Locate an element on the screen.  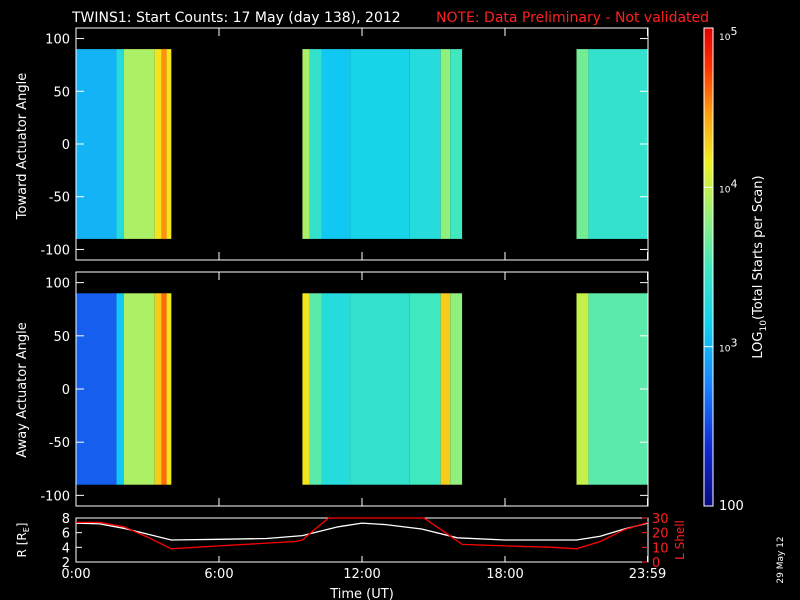
cb-label-rest: (Total Starts per Scan) is located at coordinates (758, 247).